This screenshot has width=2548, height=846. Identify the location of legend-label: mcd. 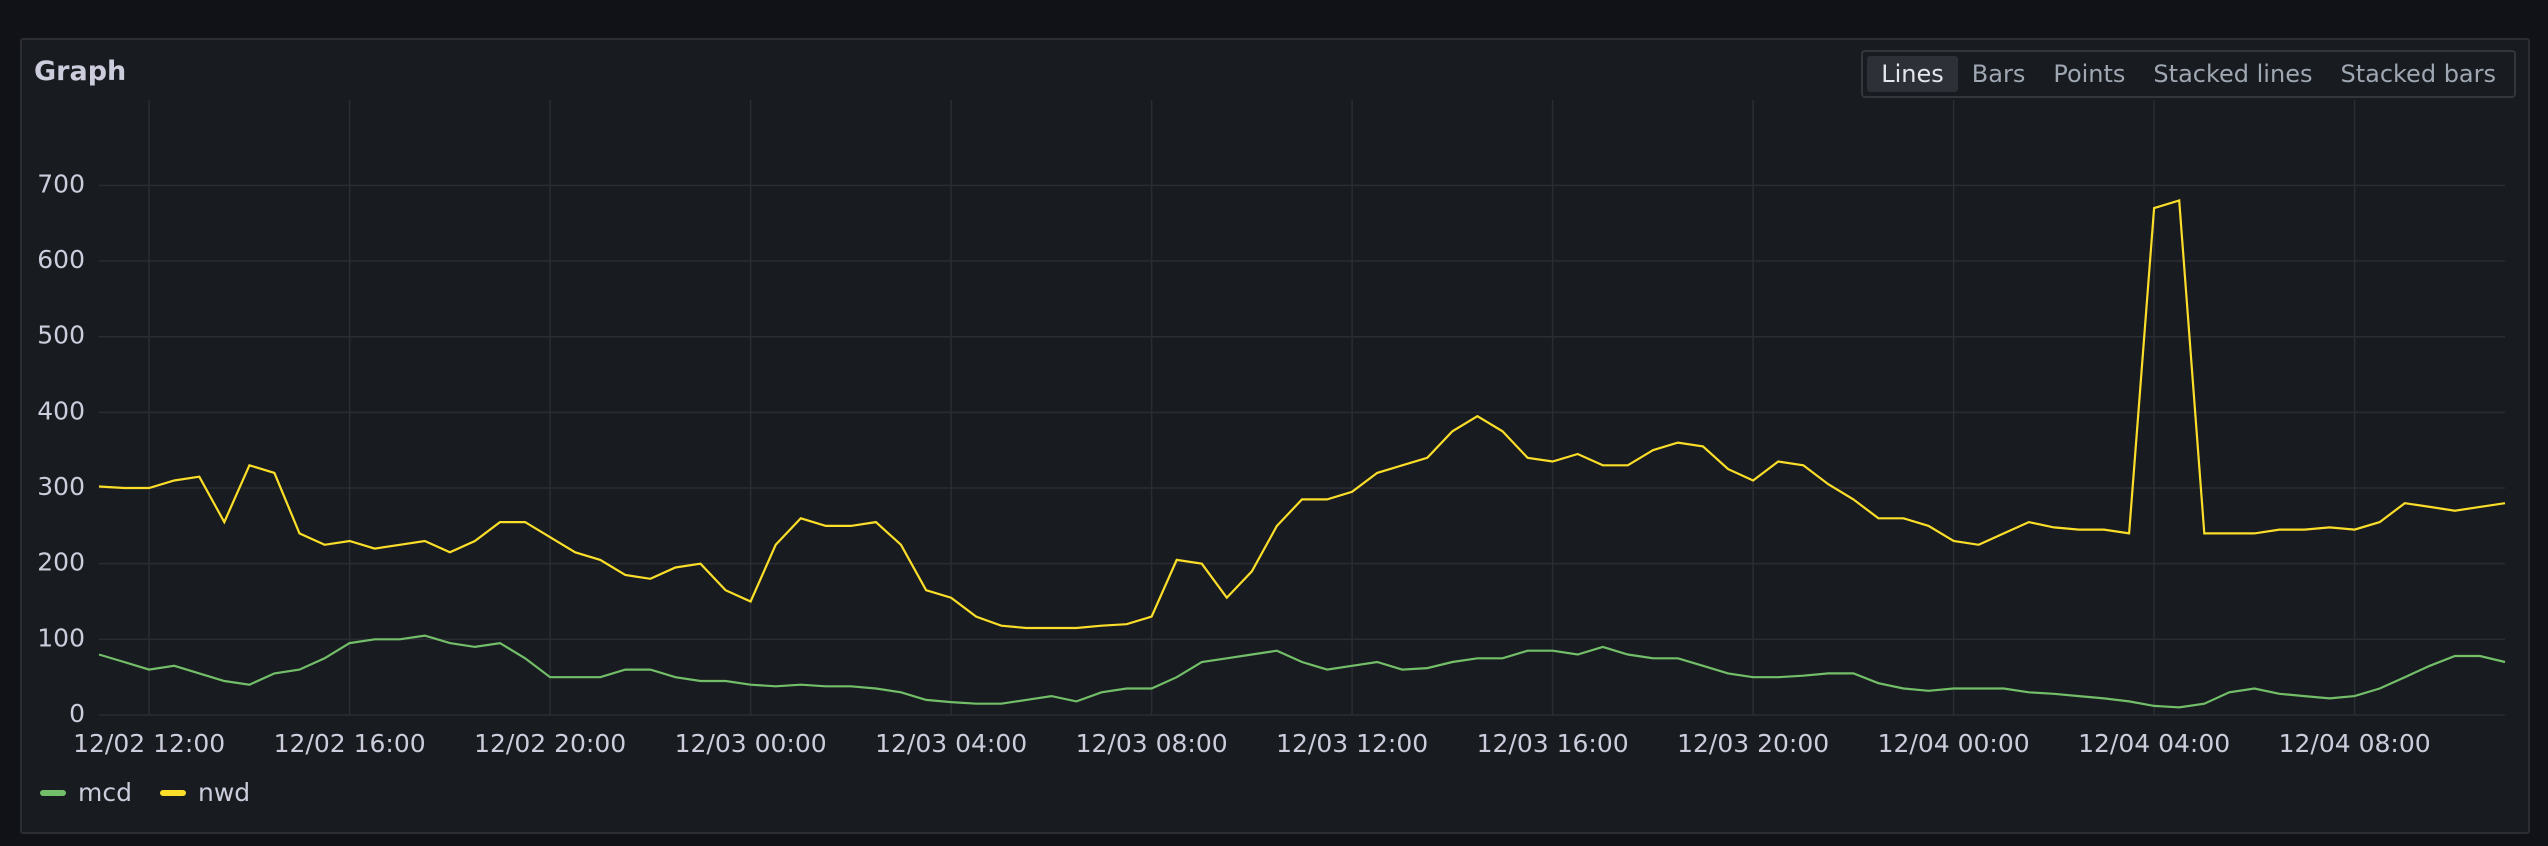
(105, 792).